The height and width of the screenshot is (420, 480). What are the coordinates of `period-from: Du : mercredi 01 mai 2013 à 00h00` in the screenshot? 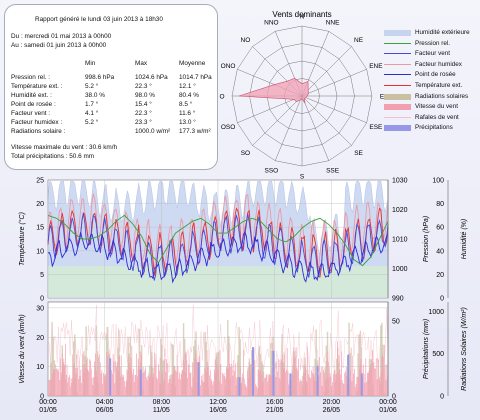 It's located at (61, 36).